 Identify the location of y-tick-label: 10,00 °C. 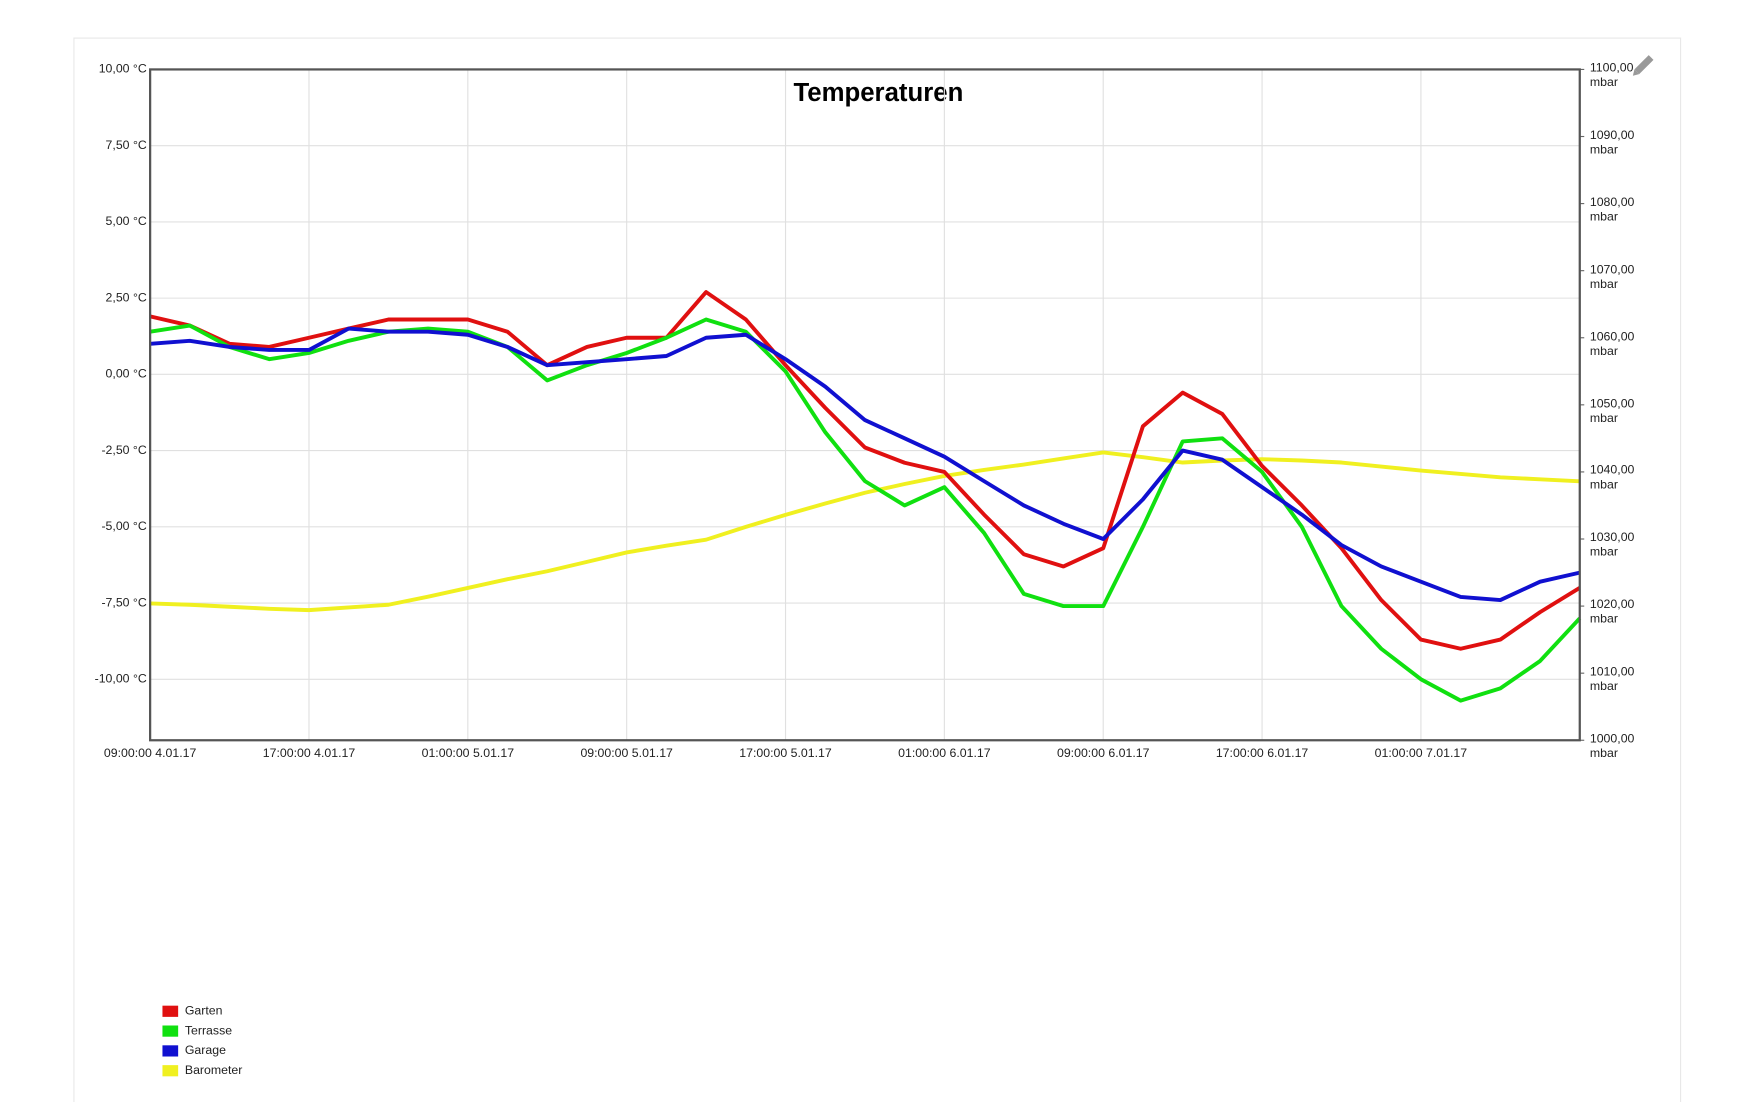
(123, 69).